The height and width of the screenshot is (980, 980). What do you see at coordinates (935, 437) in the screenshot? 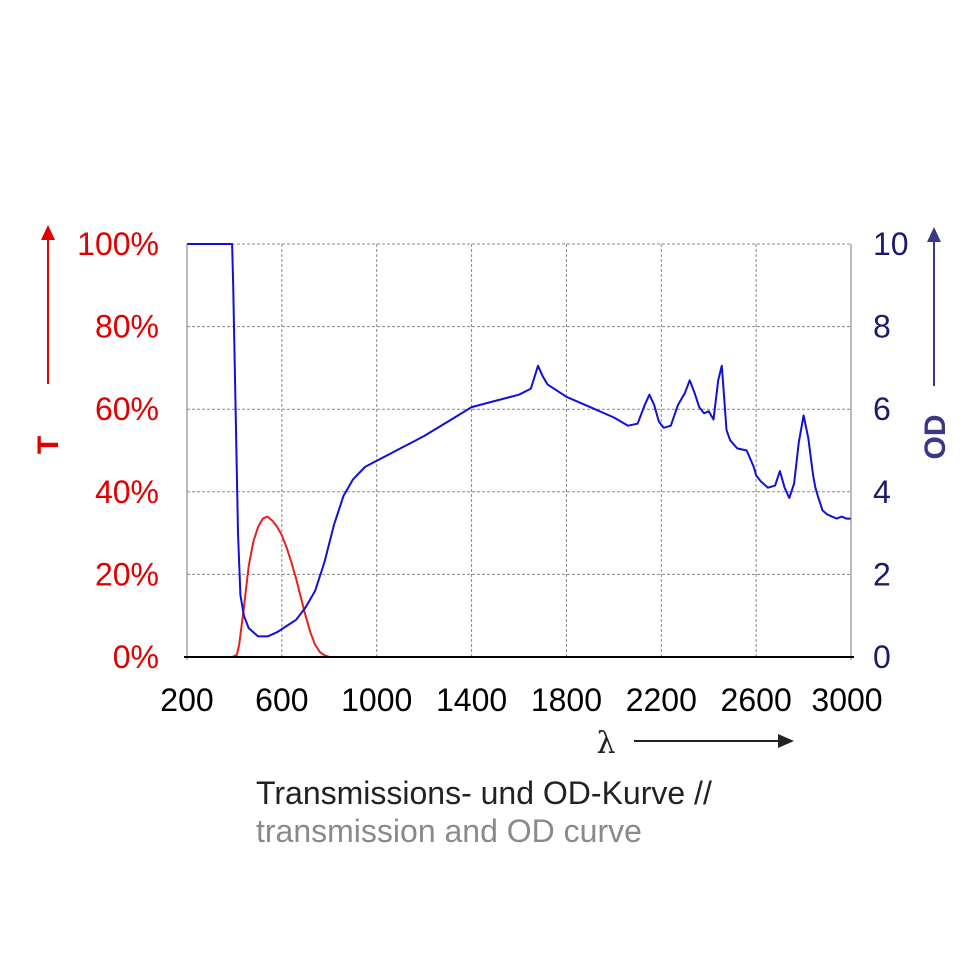
I see `y-right-axis-label: OD` at bounding box center [935, 437].